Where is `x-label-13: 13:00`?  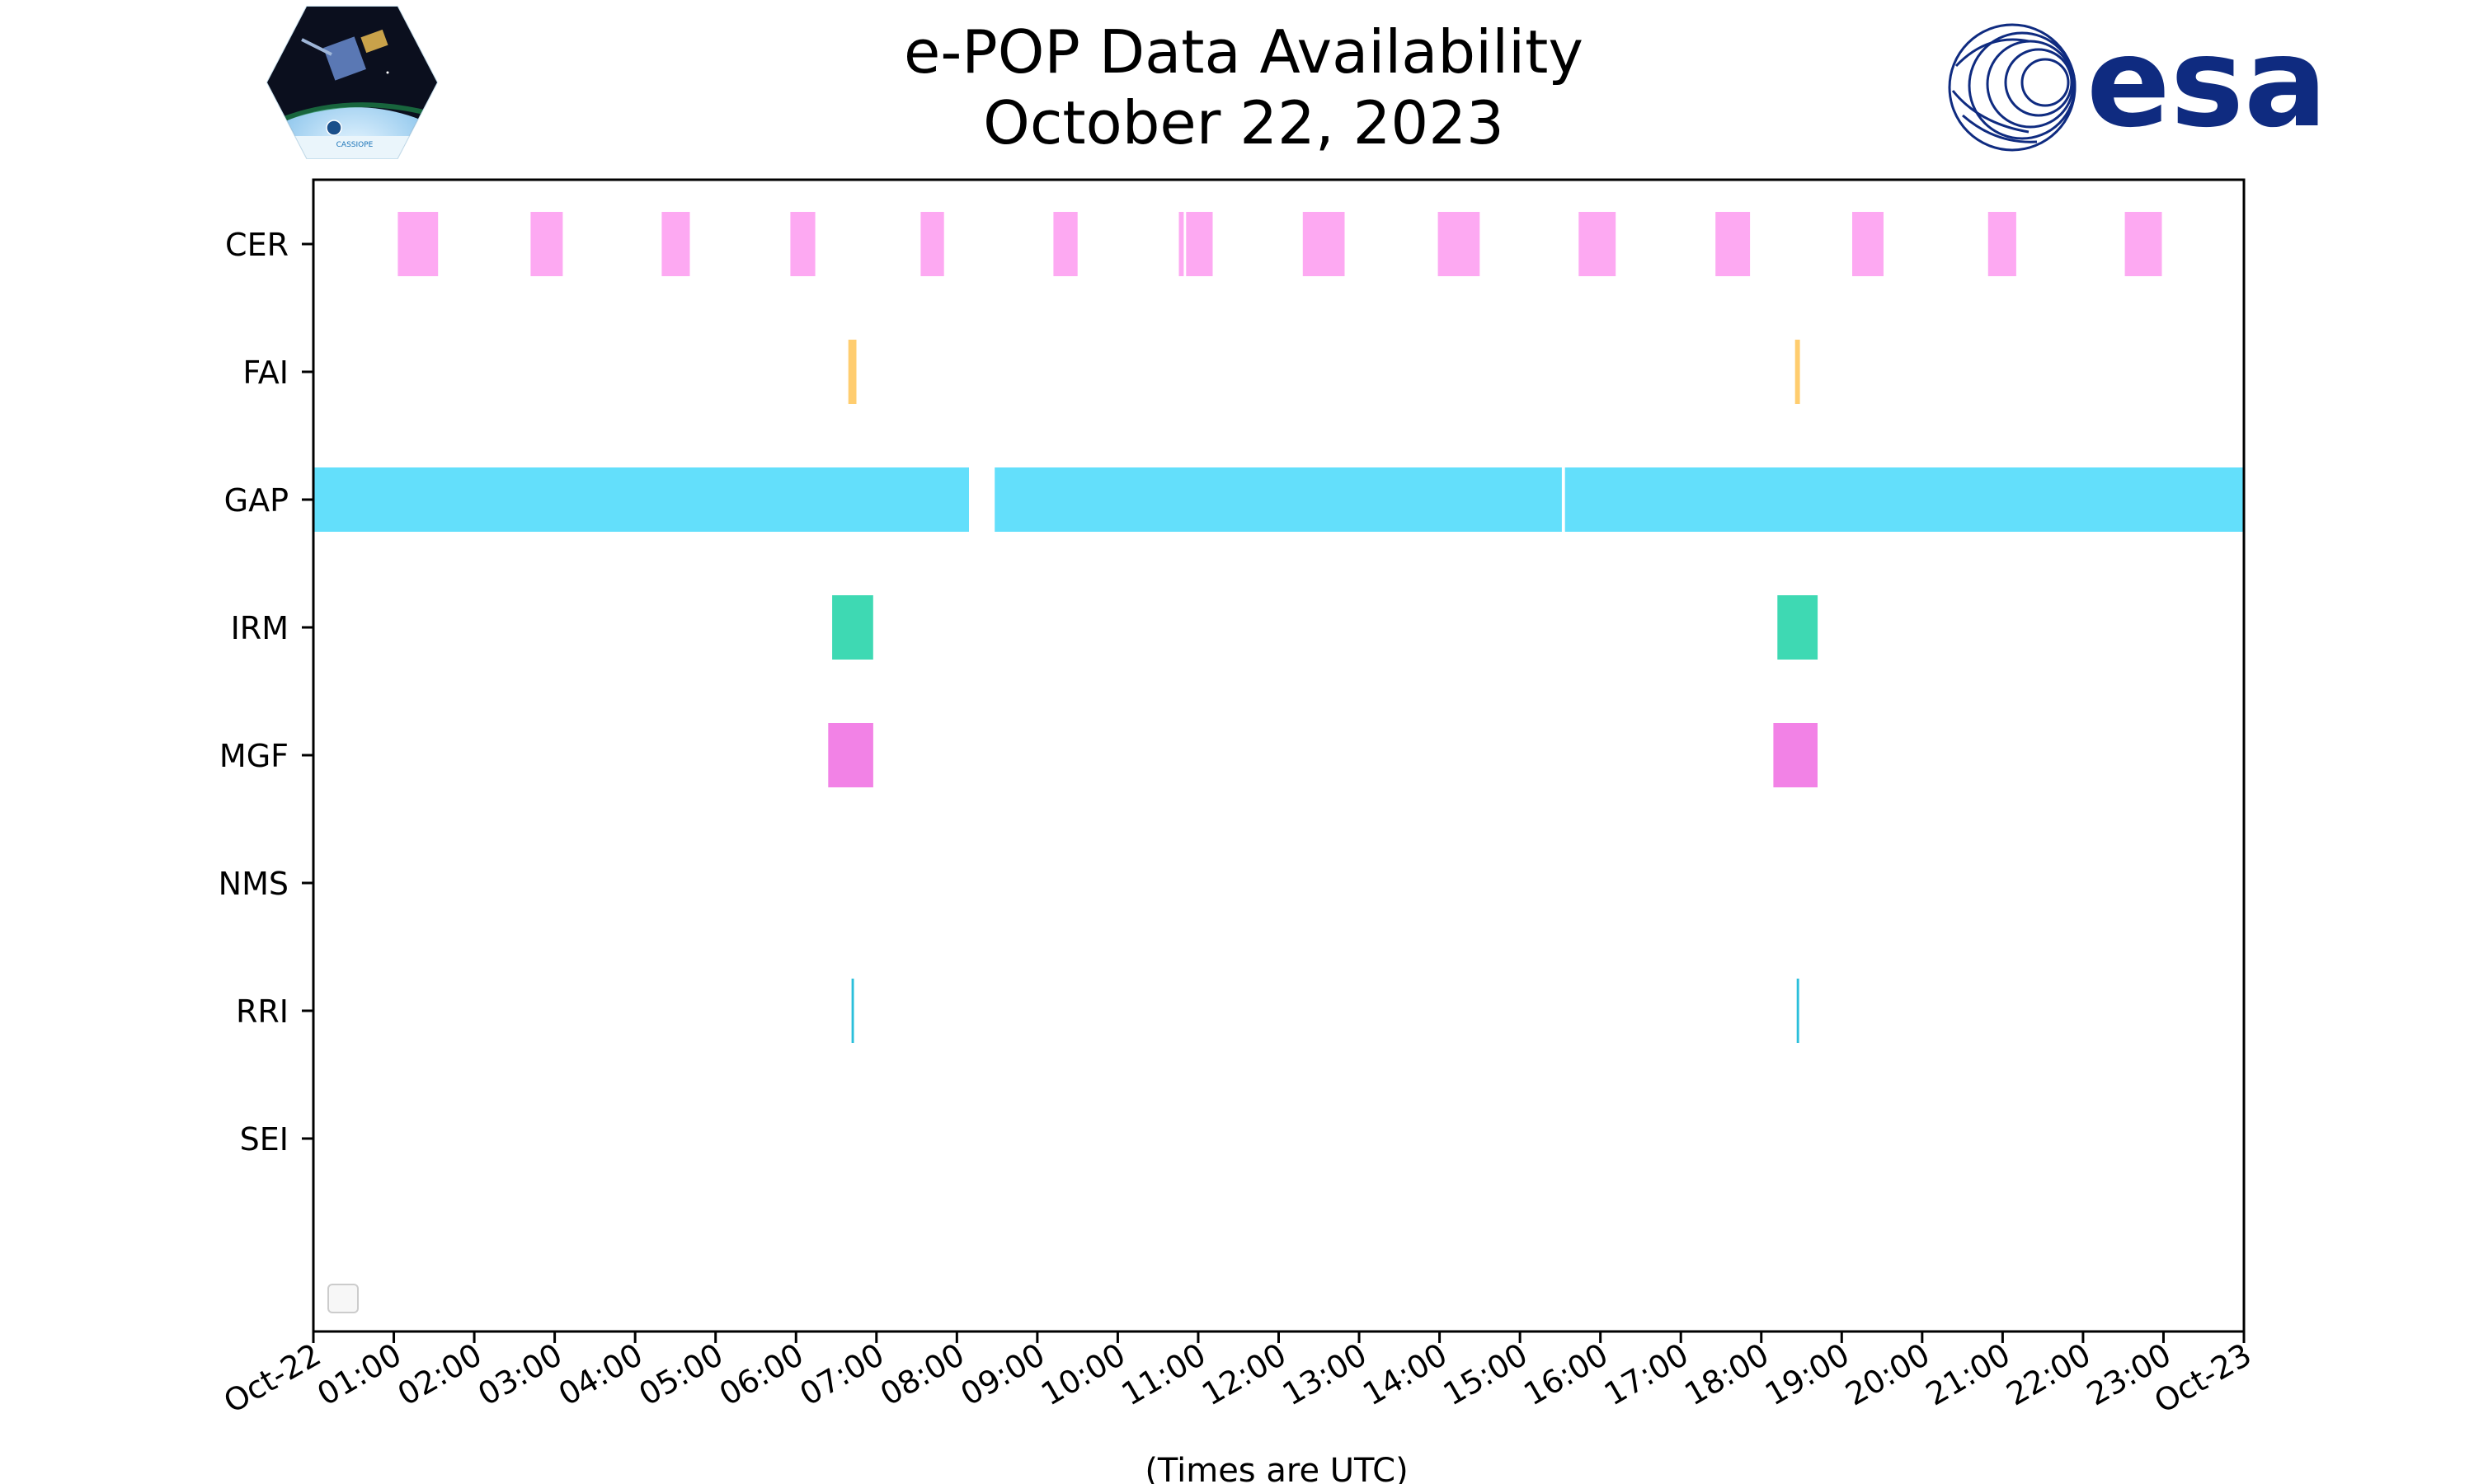 x-label-13: 13:00 is located at coordinates (1325, 1374).